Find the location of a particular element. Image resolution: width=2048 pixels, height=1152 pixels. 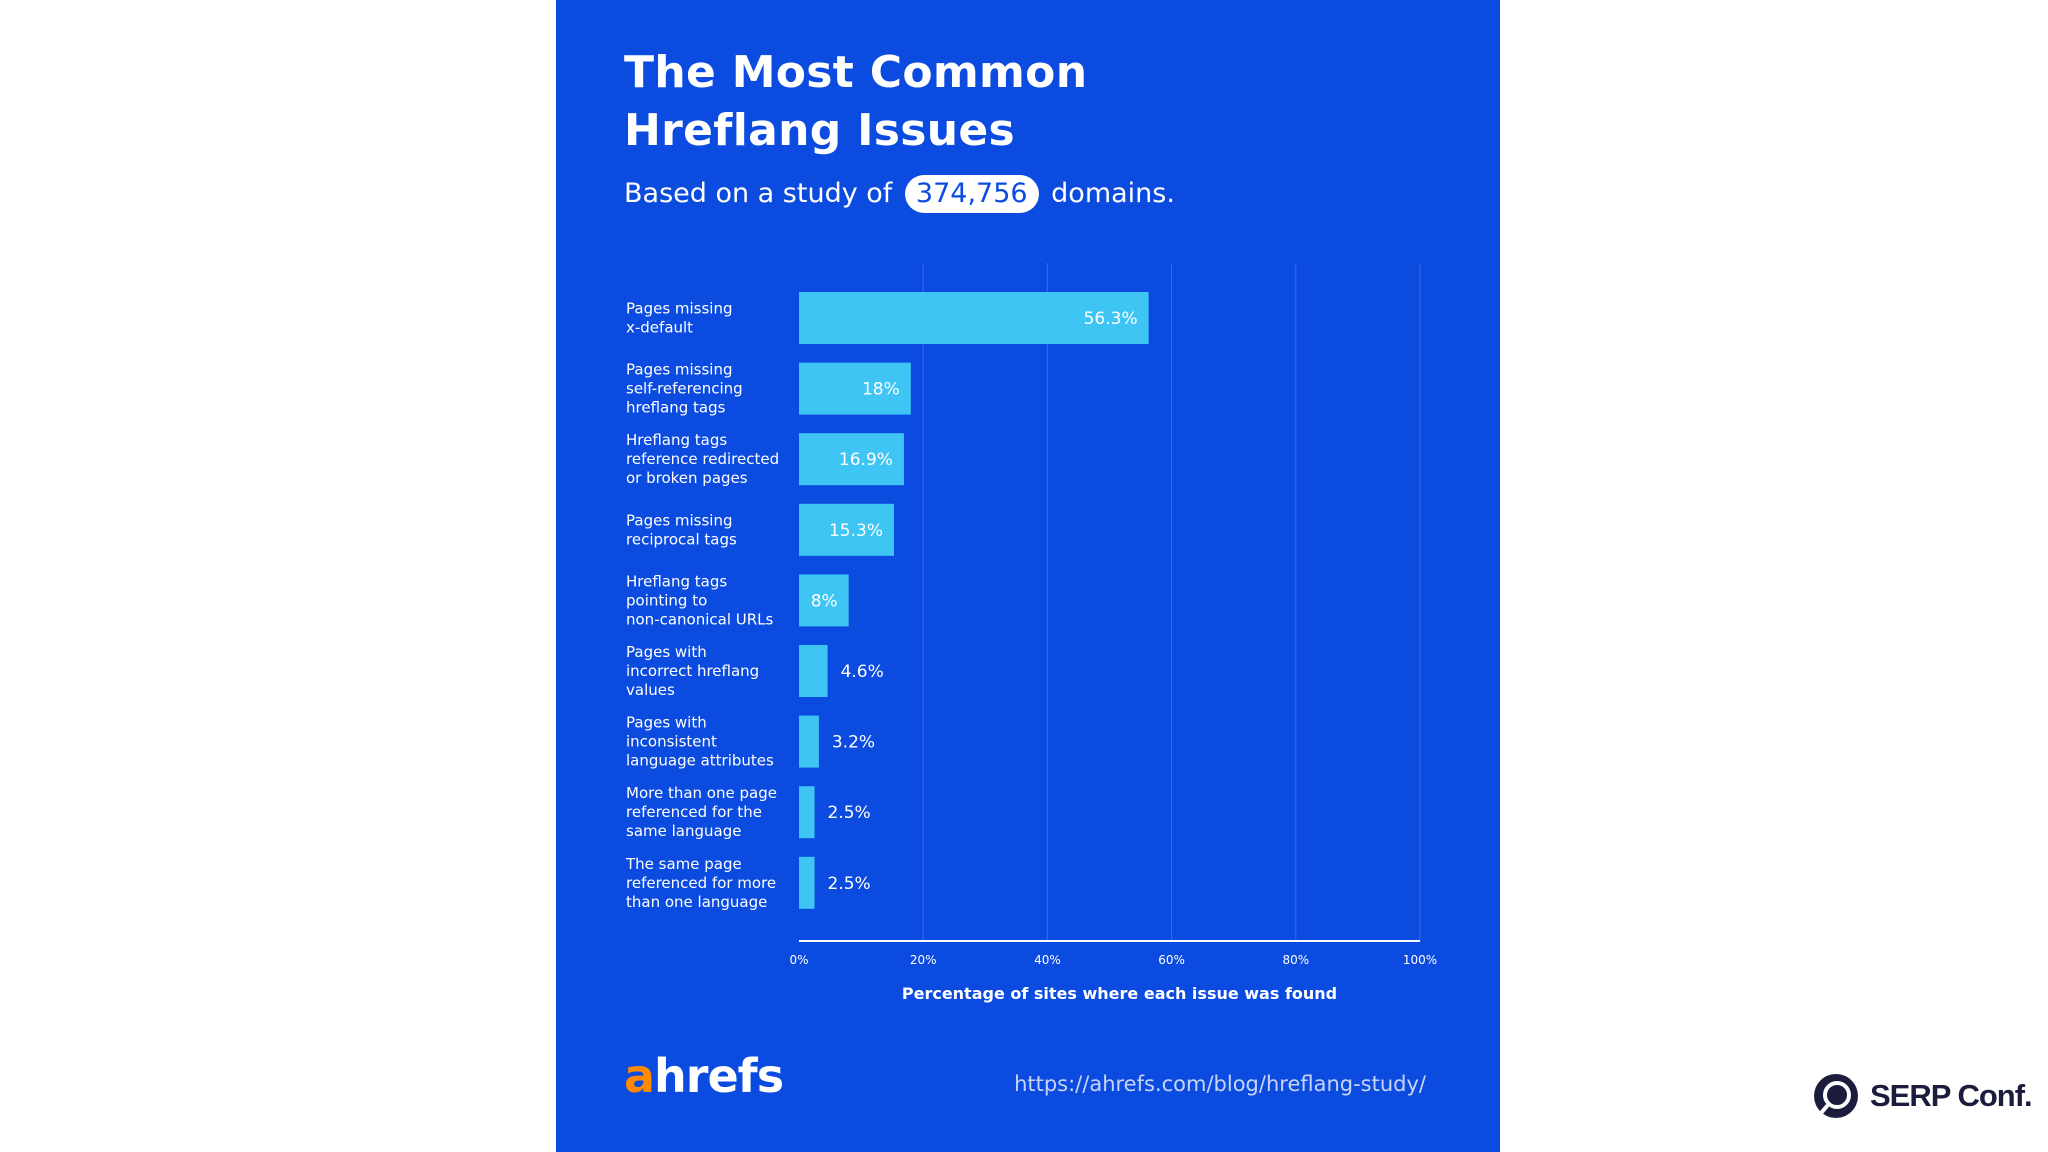

category-label-line: inconsistent is located at coordinates (671, 742).